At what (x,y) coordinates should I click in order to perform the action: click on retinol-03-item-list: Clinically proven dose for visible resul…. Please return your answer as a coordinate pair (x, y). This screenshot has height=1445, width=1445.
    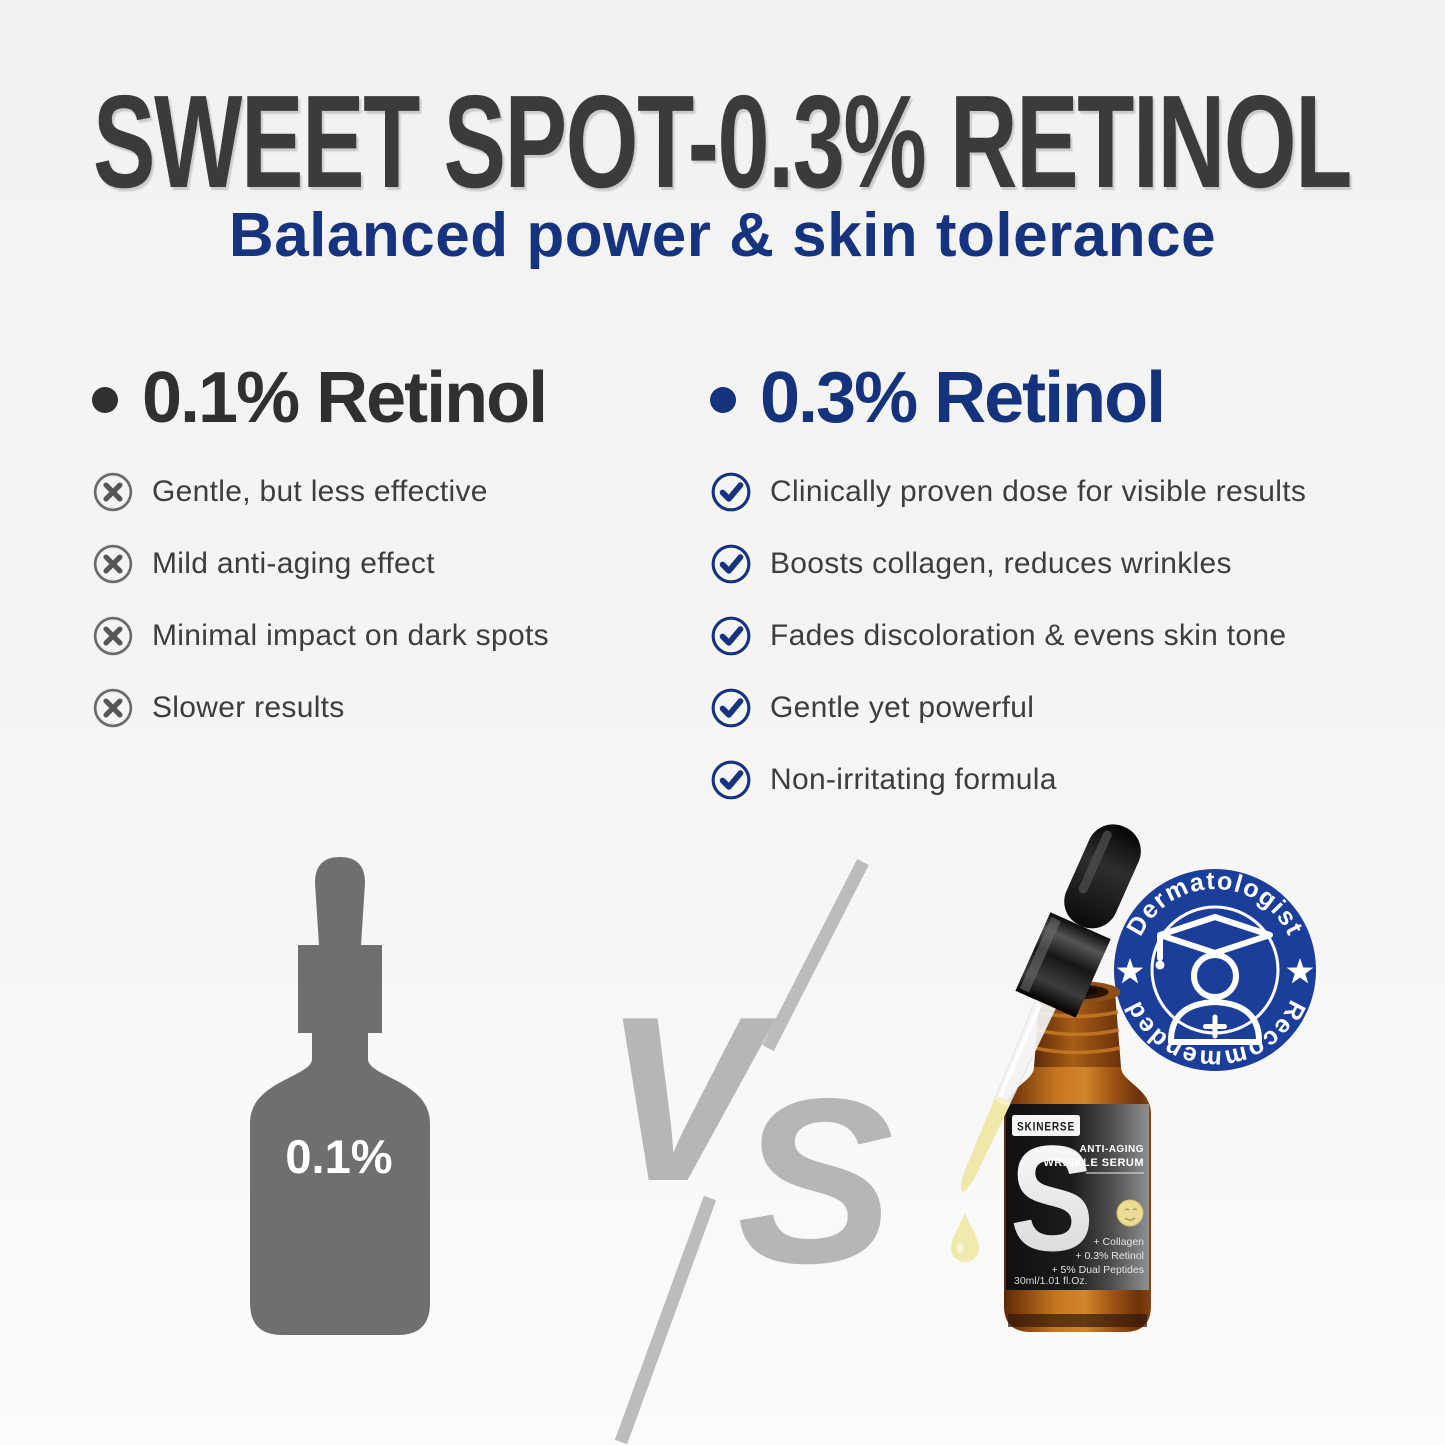
    Looking at the image, I should click on (1060, 636).